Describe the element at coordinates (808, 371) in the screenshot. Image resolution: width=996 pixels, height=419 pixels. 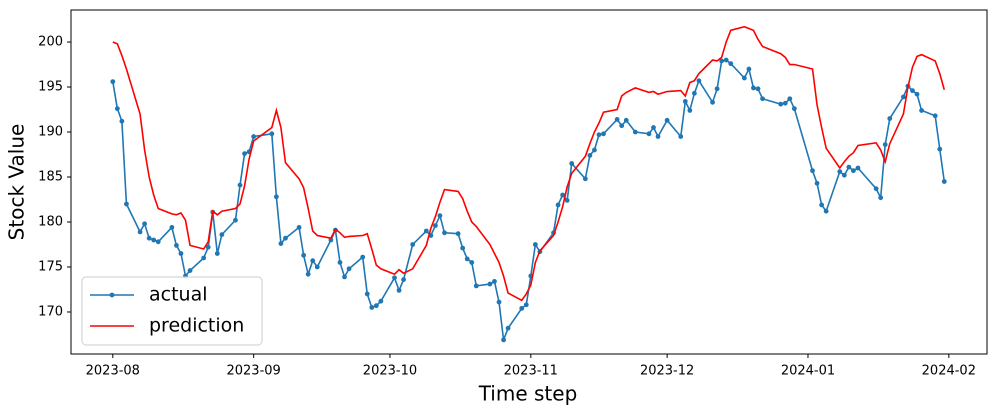
I see `x-tick-label: 2024-01` at that location.